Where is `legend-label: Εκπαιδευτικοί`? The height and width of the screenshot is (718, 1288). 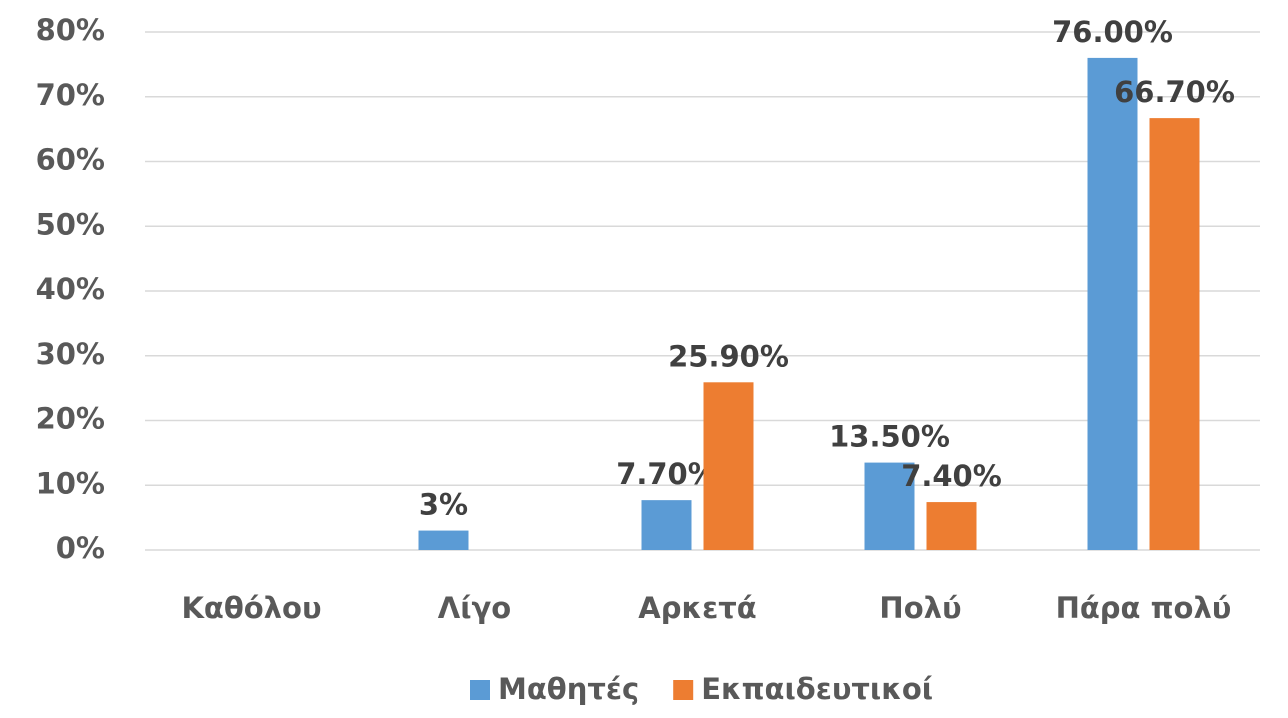 legend-label: Εκπαιδευτικοί is located at coordinates (817, 689).